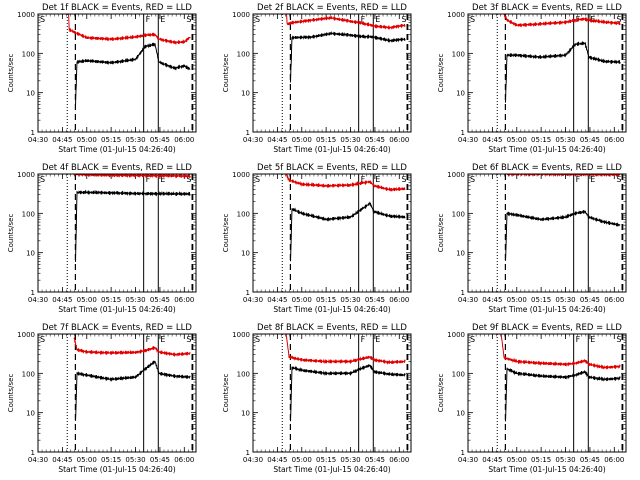 The width and height of the screenshot is (640, 480). I want to click on chart-title: Det 4f BLACK = Events, RED = LLD, so click(117, 168).